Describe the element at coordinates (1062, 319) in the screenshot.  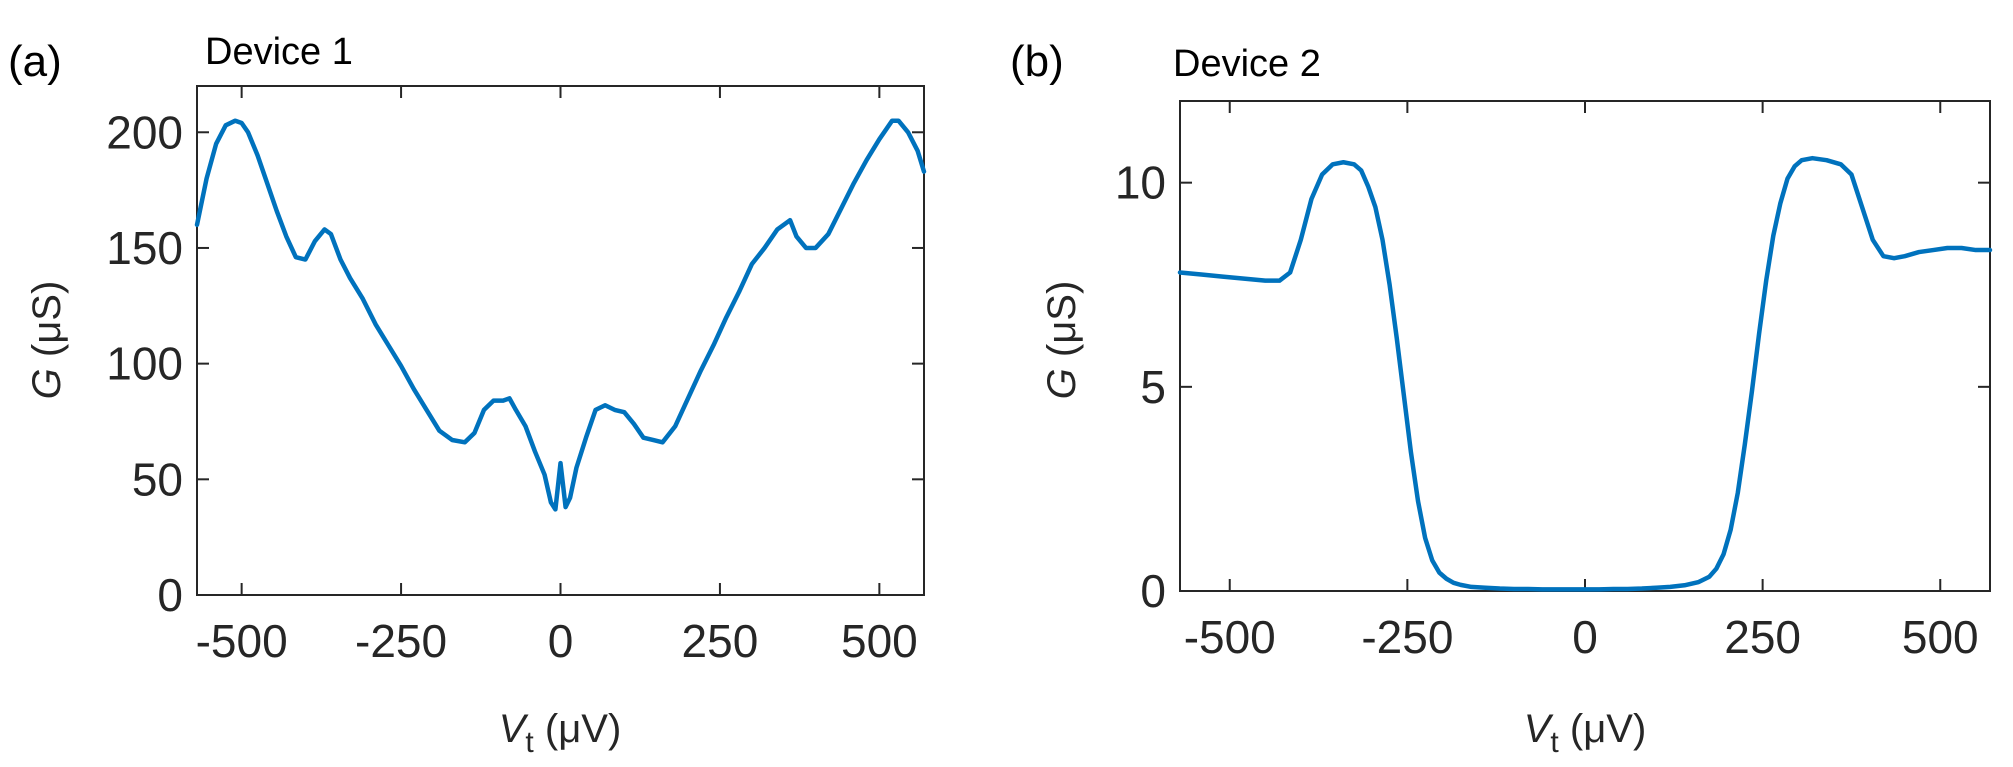
I see `plot-b-ylabel-unit: μS` at that location.